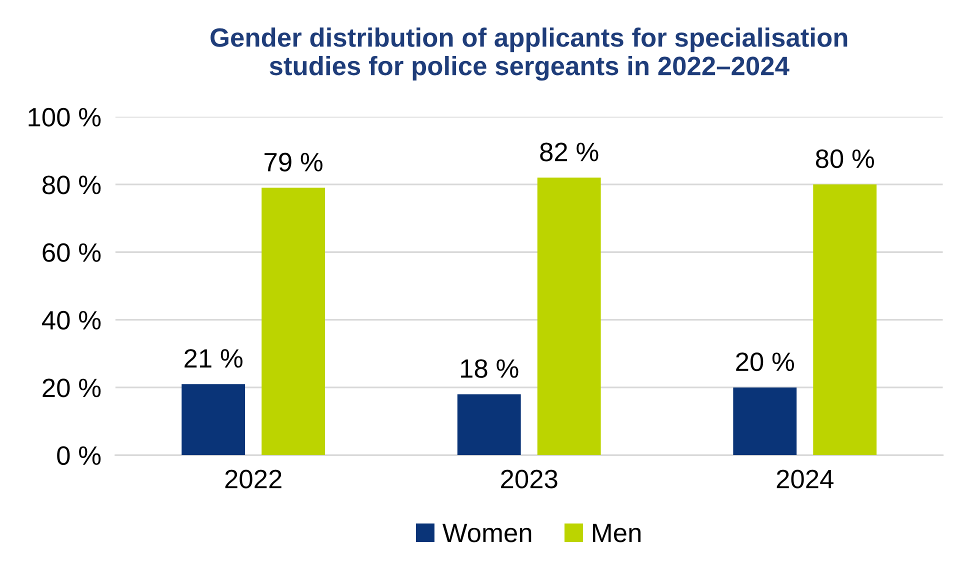  What do you see at coordinates (71, 252) in the screenshot?
I see `y-tick-label: 60 %` at bounding box center [71, 252].